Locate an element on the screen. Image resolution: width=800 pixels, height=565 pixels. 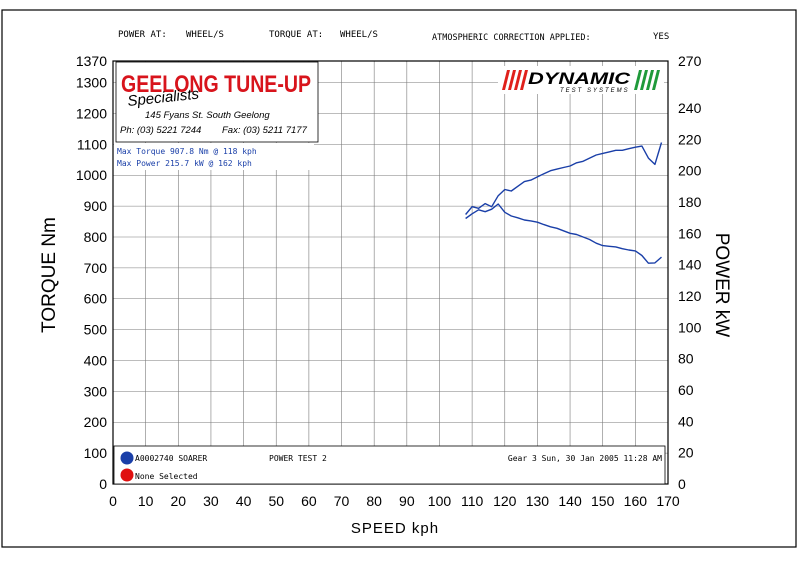
x-tick-label: 140 is located at coordinates (570, 501).